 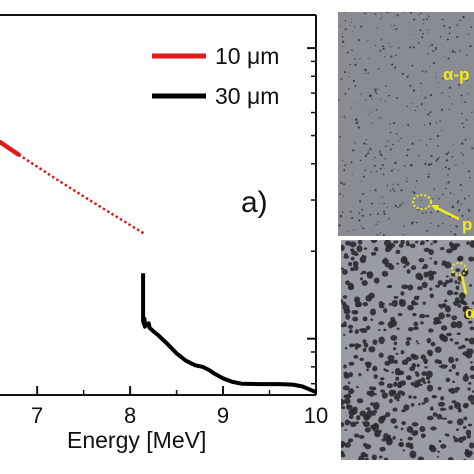 What do you see at coordinates (422, 202) in the screenshot?
I see `particle-marker-circle` at bounding box center [422, 202].